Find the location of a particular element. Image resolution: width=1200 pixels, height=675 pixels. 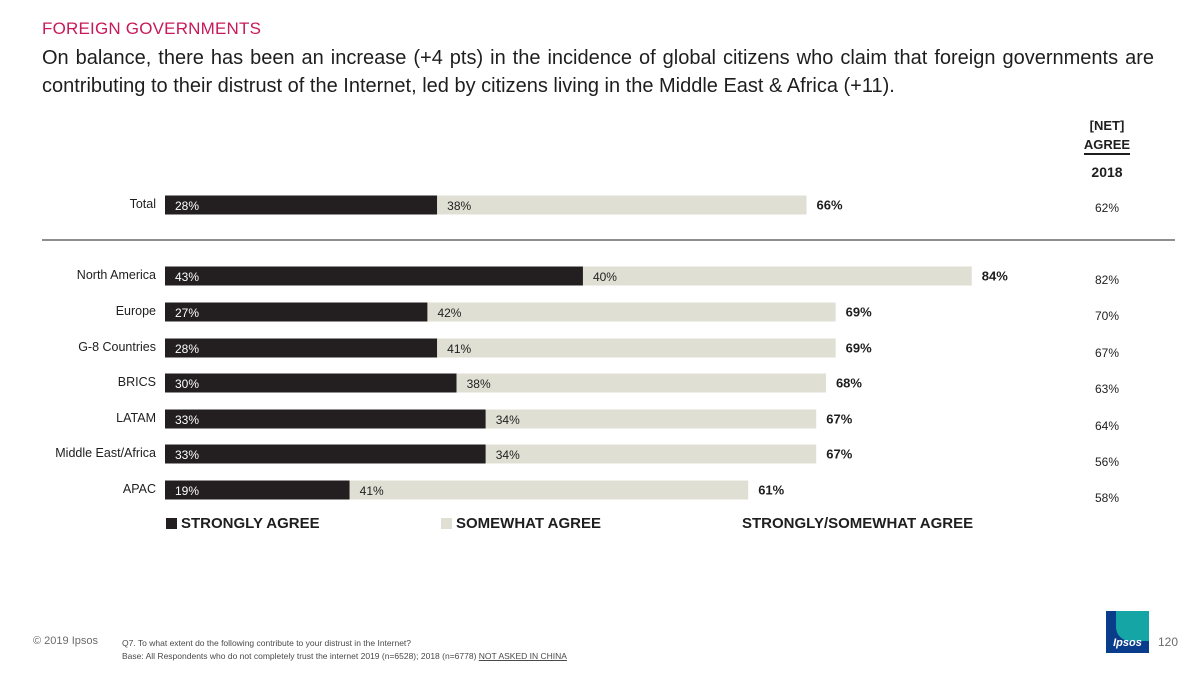

data-label-strongly: 27% is located at coordinates (187, 313).